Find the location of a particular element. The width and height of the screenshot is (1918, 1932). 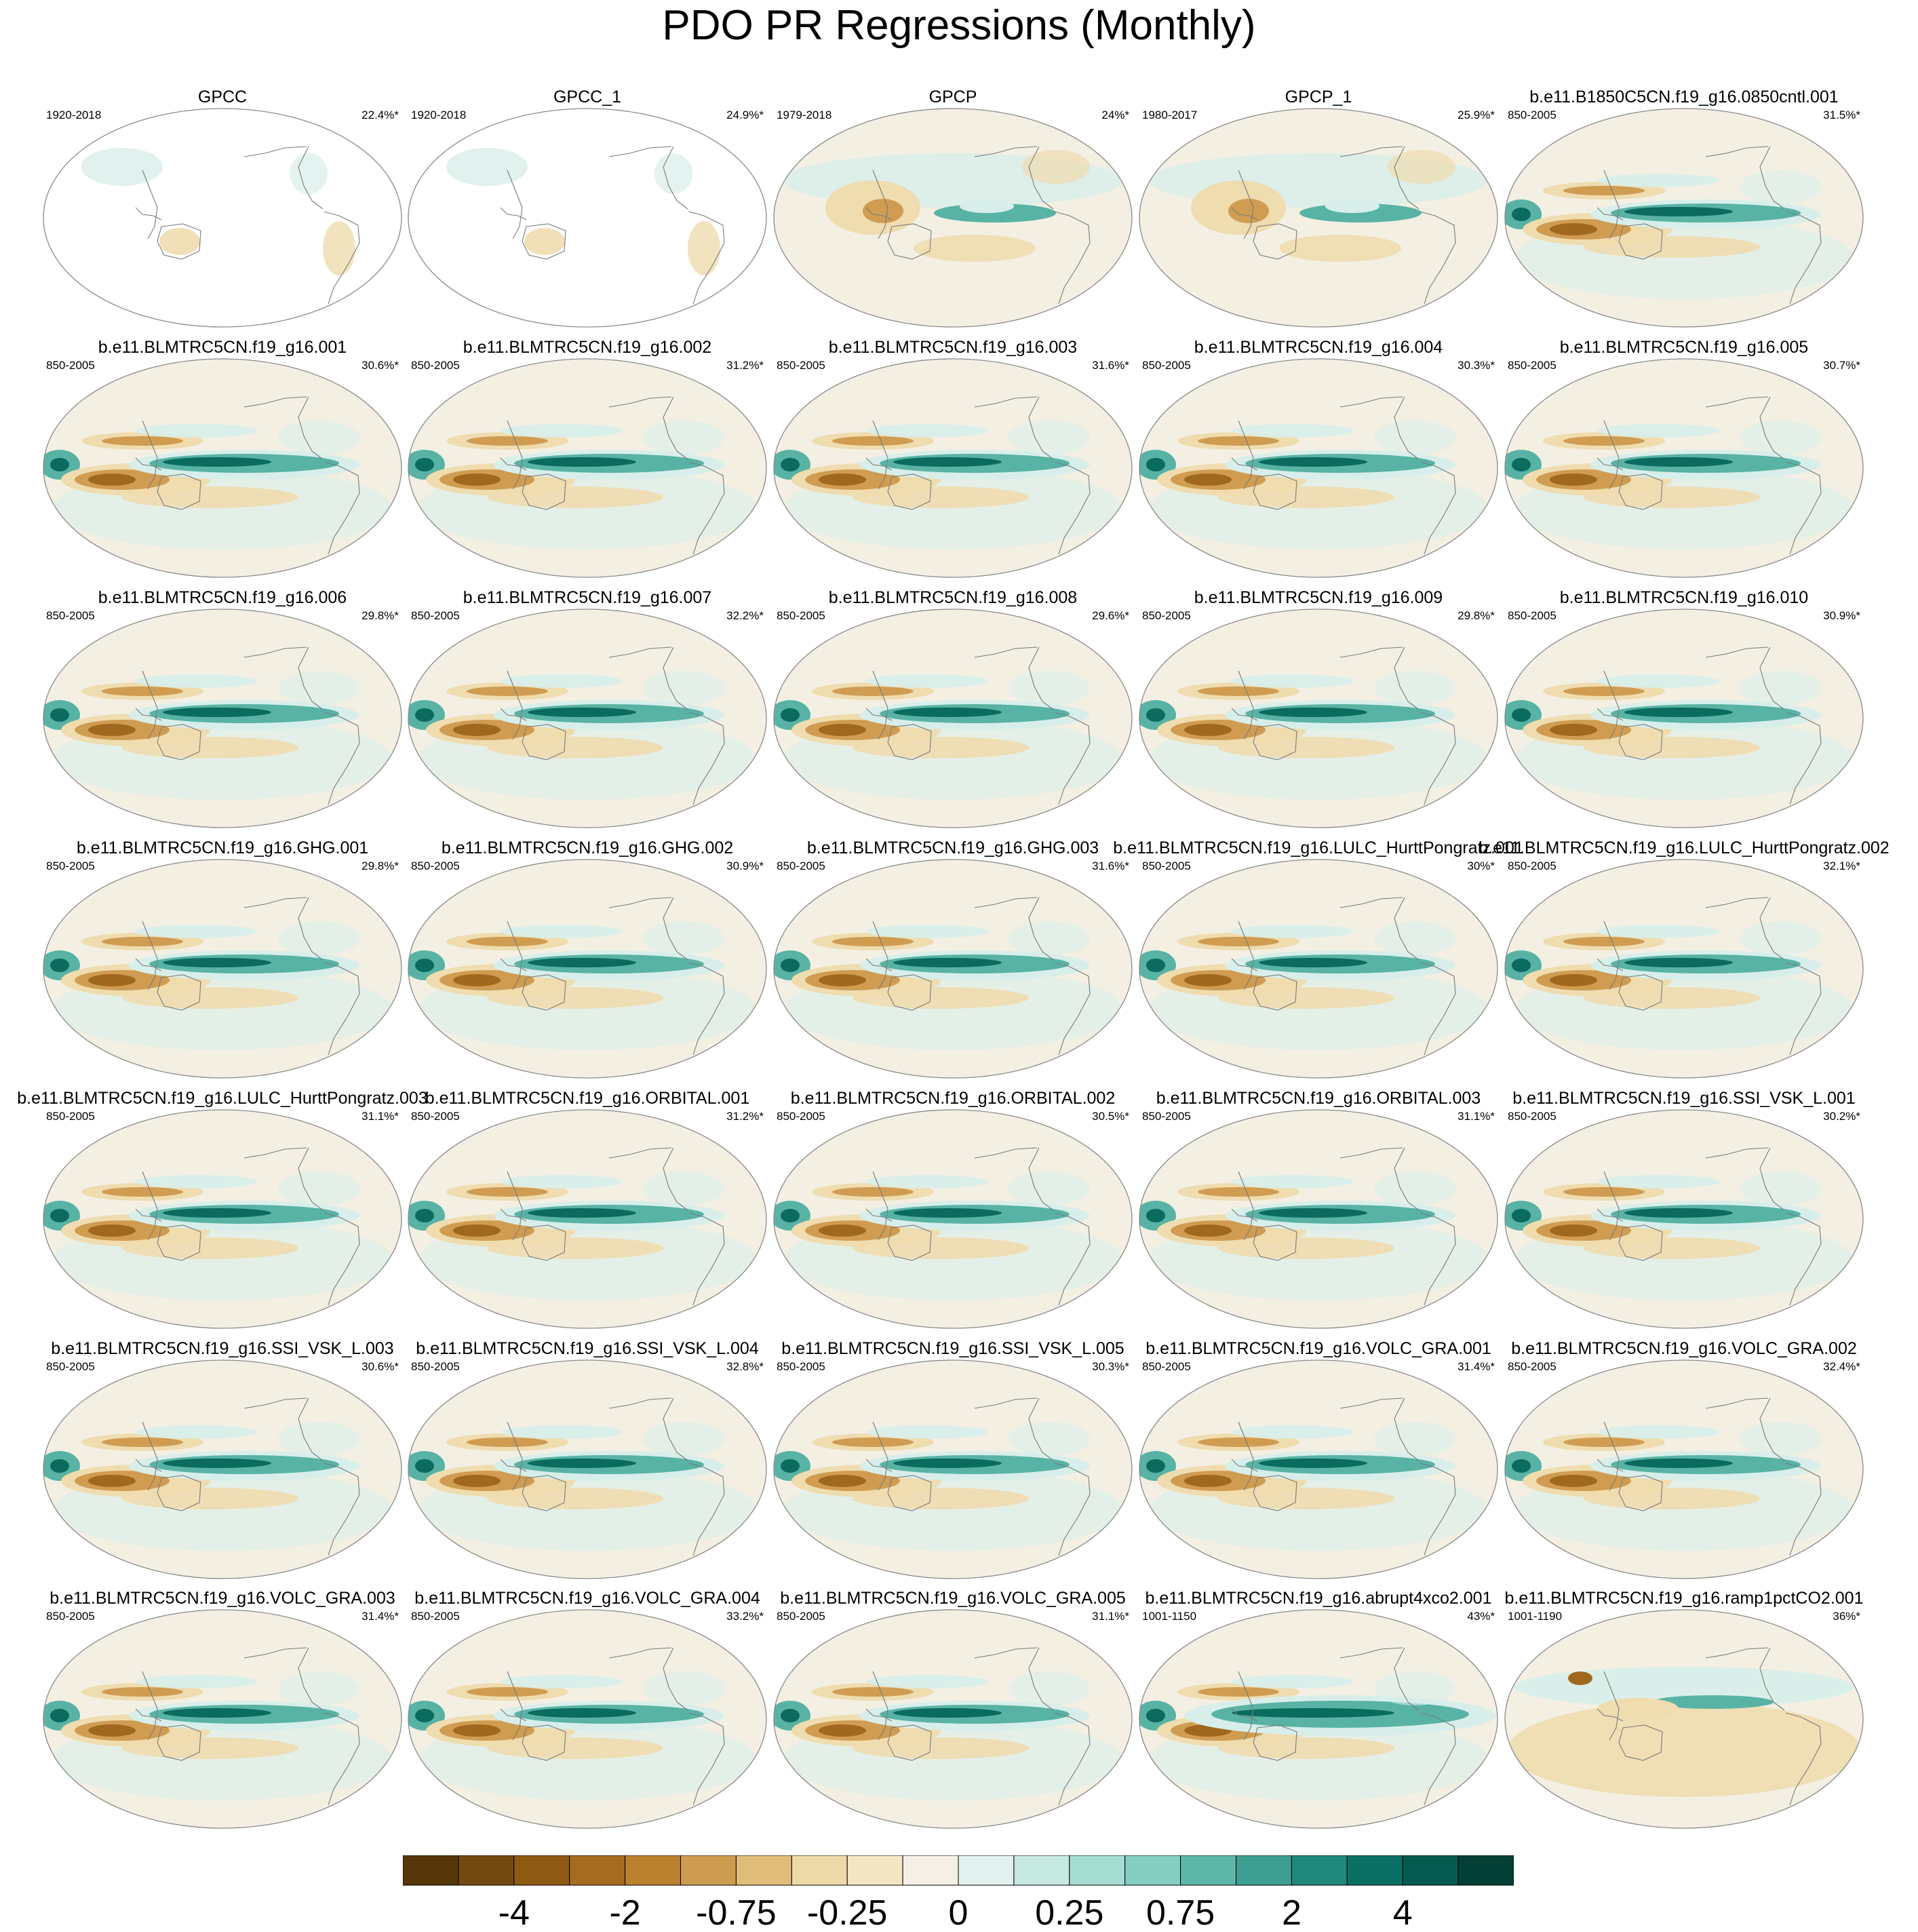

warm-pool-dry-core is located at coordinates (1248, 211).